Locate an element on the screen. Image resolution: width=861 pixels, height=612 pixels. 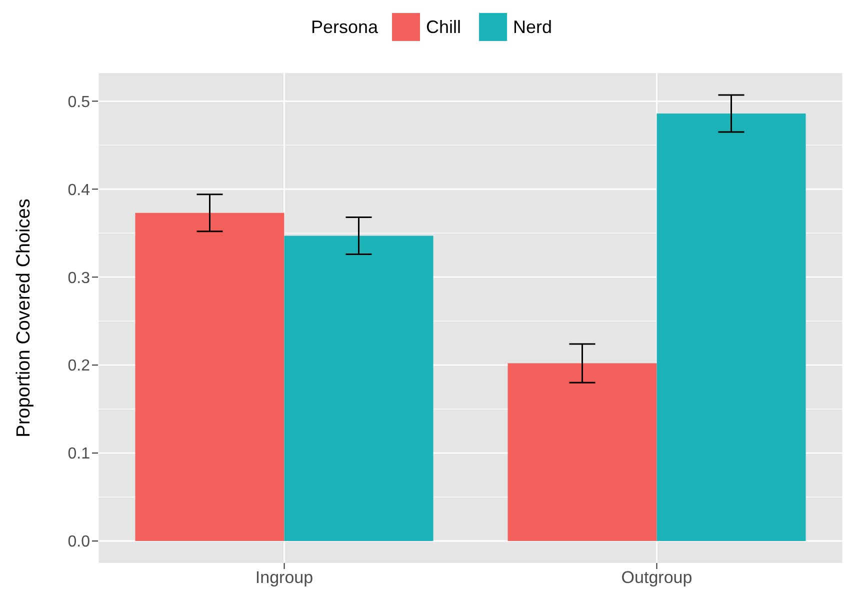
y-tick-label: 0.4 is located at coordinates (79, 190).